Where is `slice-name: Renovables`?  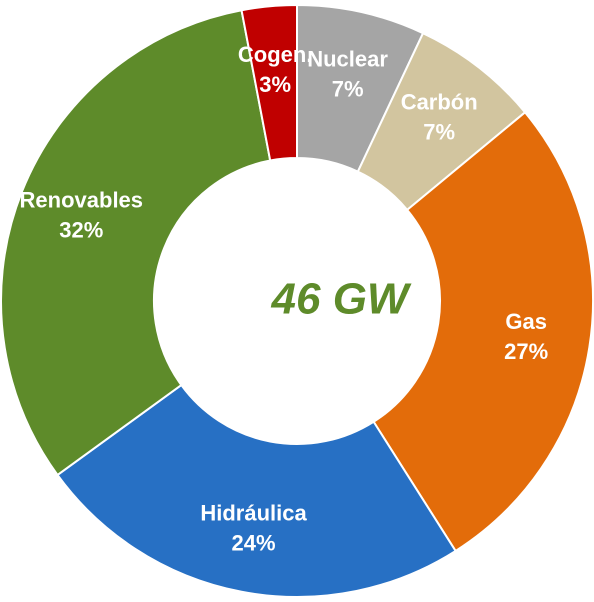 slice-name: Renovables is located at coordinates (82, 199).